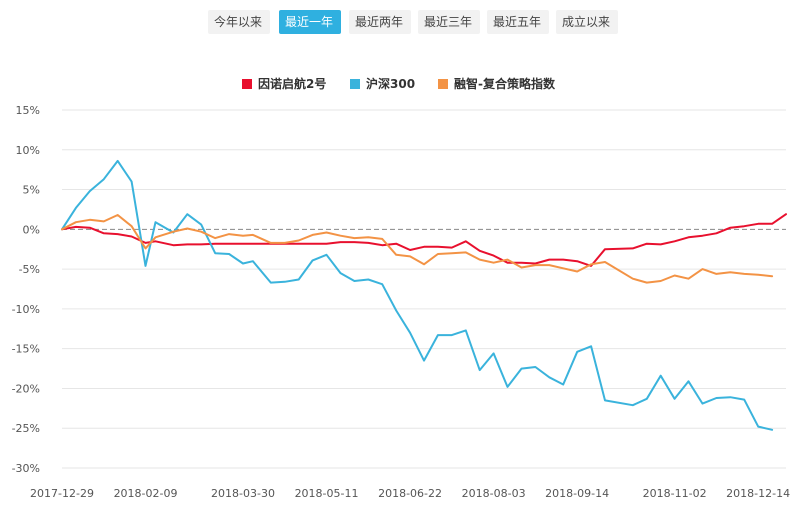 The image size is (800, 512). Describe the element at coordinates (26, 309) in the screenshot. I see `y-tick-label: -10%` at that location.